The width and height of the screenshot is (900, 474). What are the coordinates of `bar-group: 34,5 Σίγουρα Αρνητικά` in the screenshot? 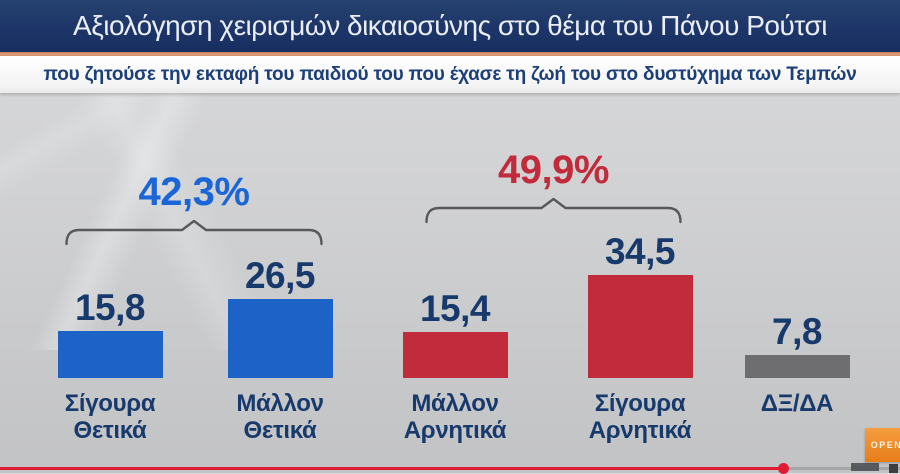 It's located at (640, 337).